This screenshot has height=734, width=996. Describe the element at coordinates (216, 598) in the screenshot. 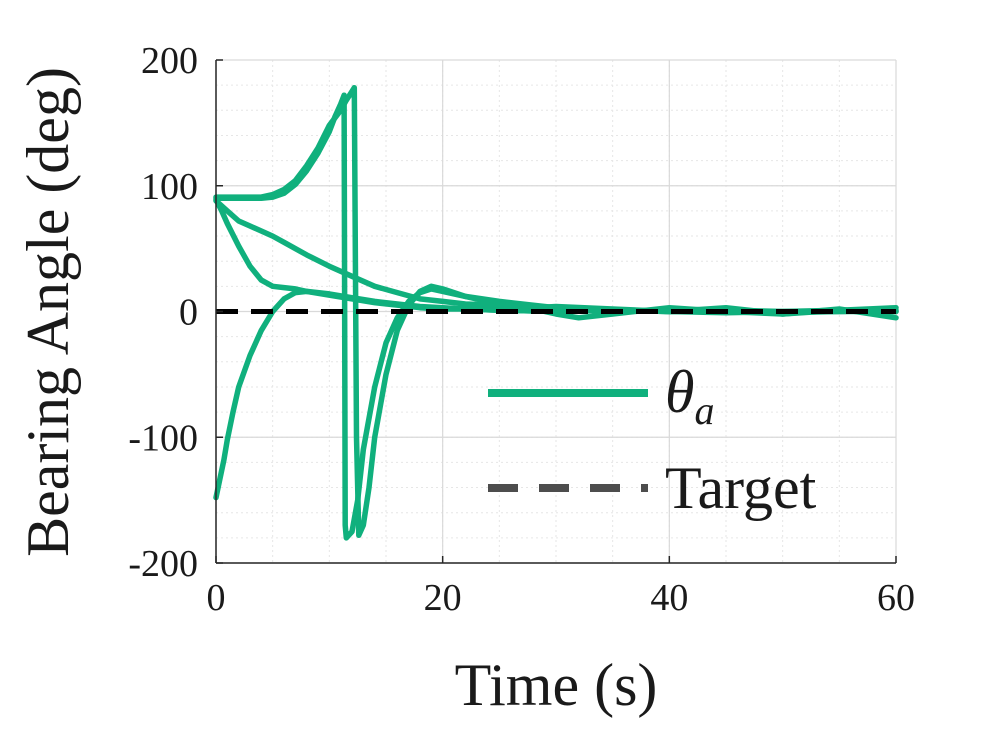

I see `x-tick-label: 0` at that location.